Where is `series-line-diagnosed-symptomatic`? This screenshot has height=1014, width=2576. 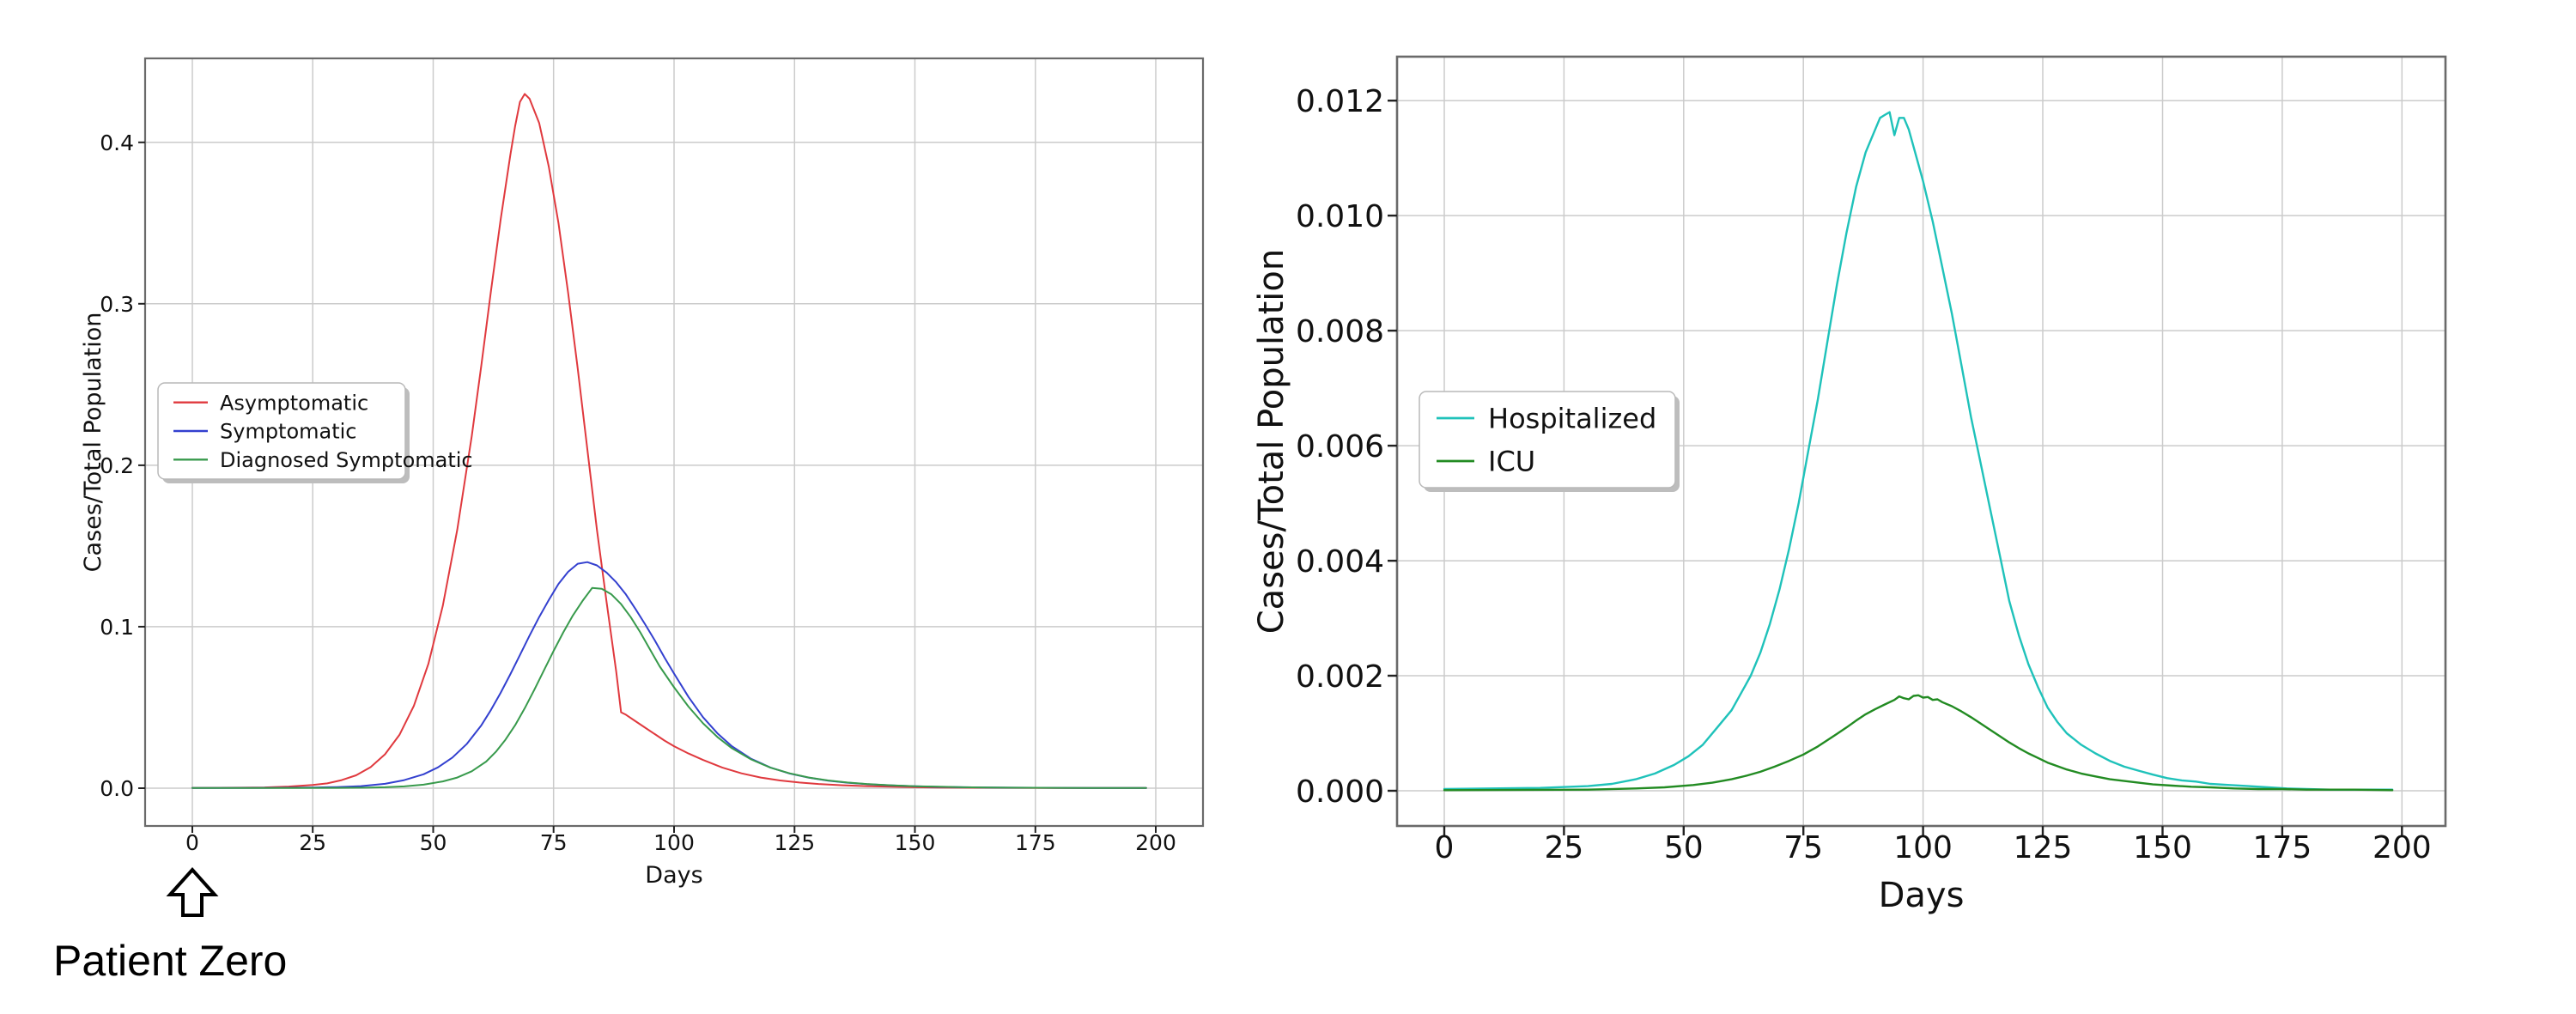 series-line-diagnosed-symptomatic is located at coordinates (669, 688).